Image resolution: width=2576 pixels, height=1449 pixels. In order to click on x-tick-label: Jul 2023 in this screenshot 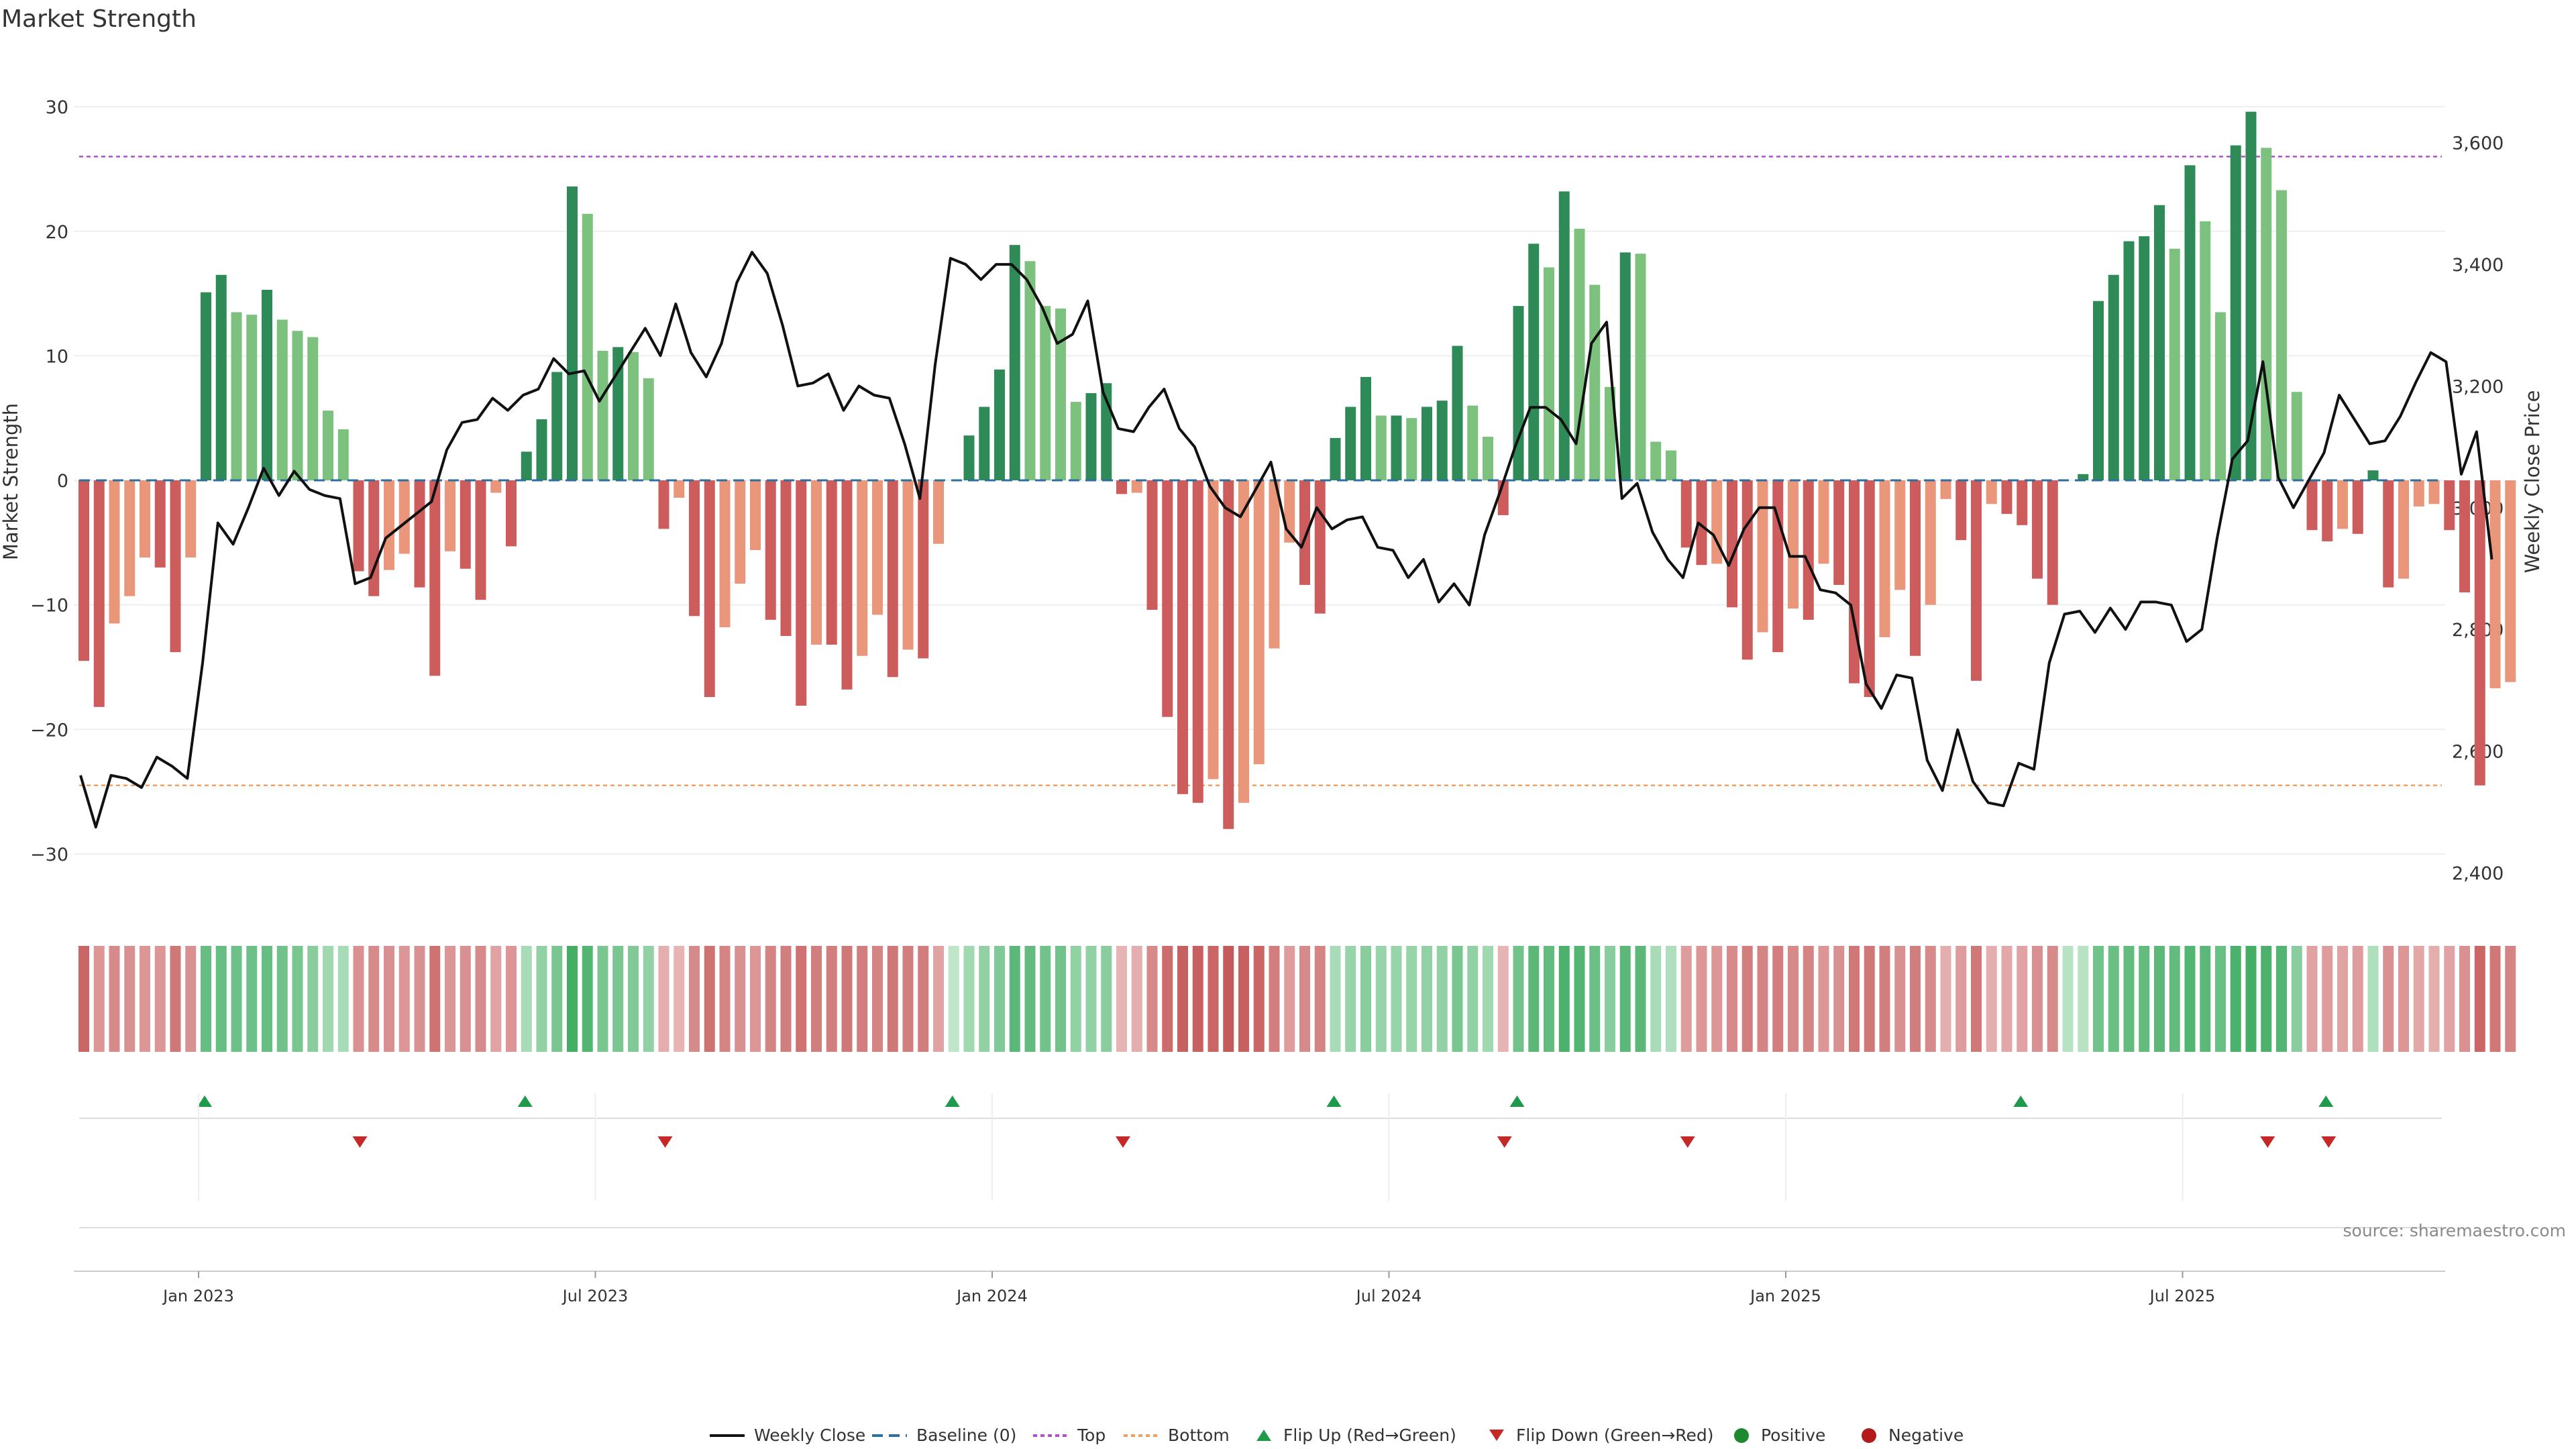, I will do `click(595, 1296)`.